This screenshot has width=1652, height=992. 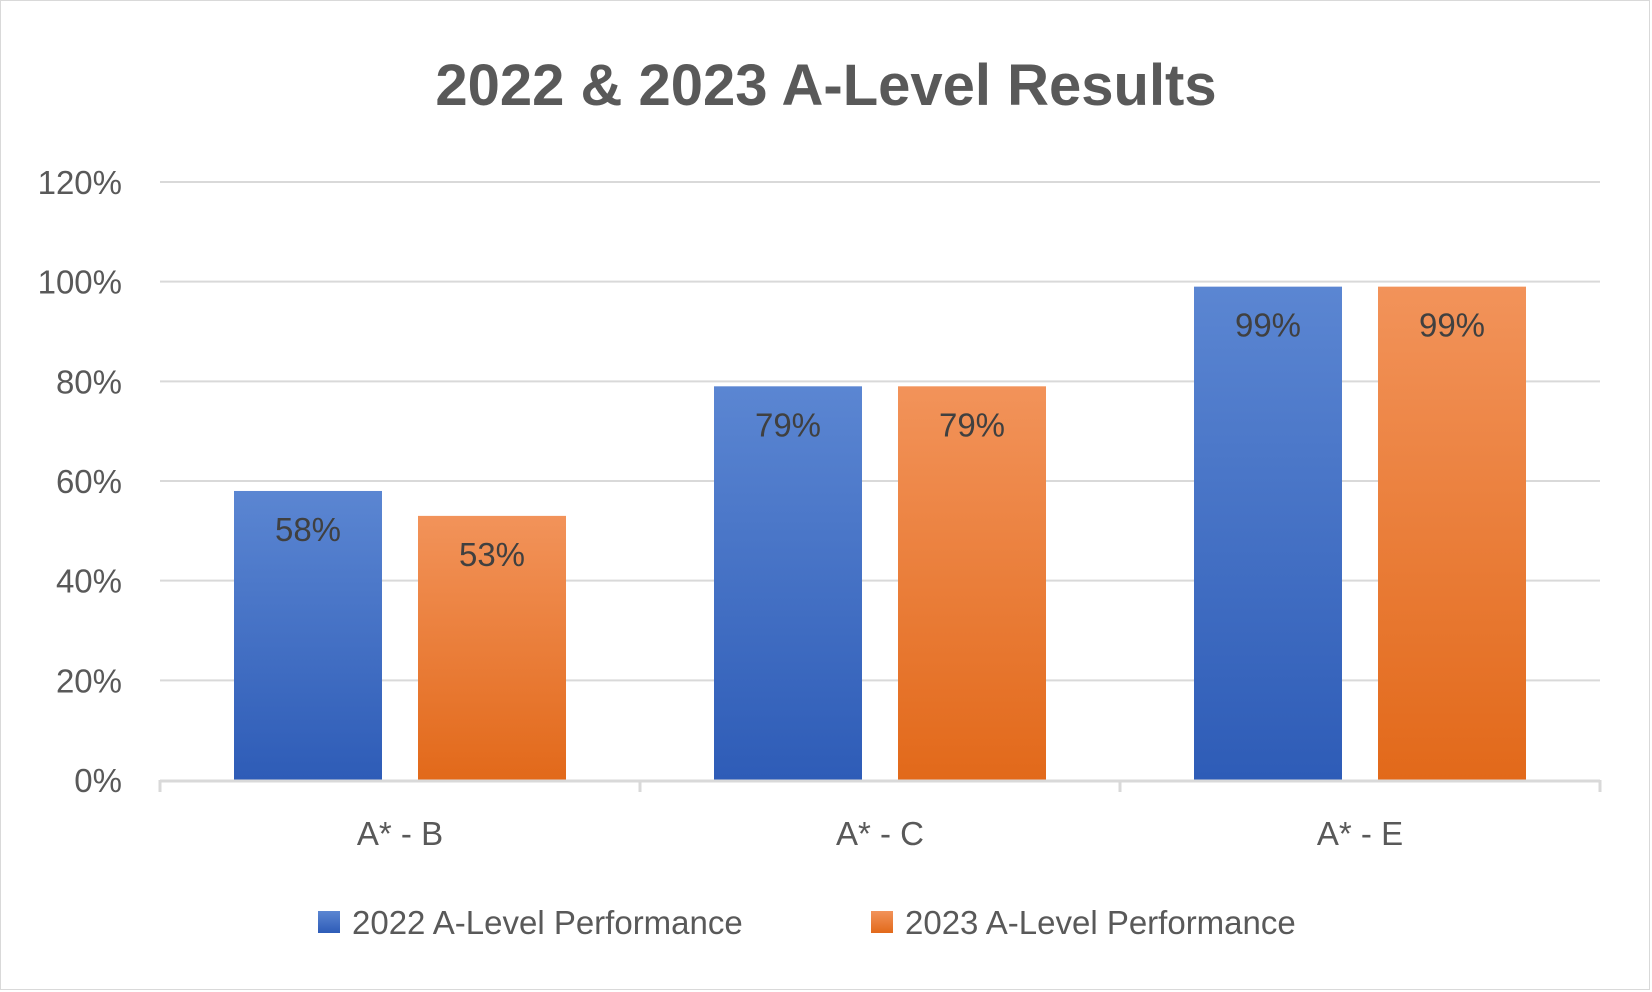 I want to click on chart-title: 2022 & 2023 A-Level Results, so click(x=825, y=85).